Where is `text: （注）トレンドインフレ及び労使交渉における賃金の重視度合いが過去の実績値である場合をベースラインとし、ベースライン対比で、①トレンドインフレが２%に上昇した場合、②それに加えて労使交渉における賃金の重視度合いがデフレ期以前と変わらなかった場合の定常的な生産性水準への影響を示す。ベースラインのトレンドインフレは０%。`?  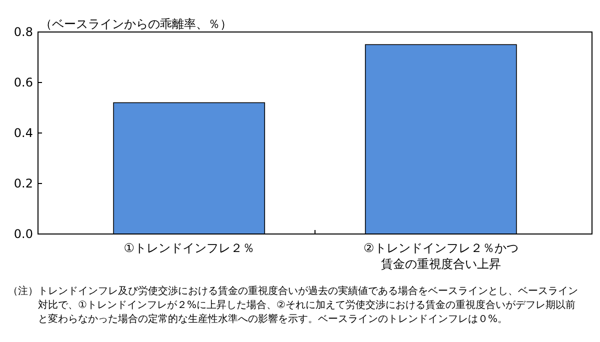 text: （注）トレンドインフレ及び労使交渉における賃金の重視度合いが過去の実績値である場合をベースラインとし、ベースライン対比で、①トレンドインフレが２%に上昇した場合、②それに加えて労使交渉における賃金の重視度合いがデフレ期以前と変わらなかった場合の定常的な生産性水準への影響を示す。ベースラインのトレンドインフレは０%。 is located at coordinates (293, 305).